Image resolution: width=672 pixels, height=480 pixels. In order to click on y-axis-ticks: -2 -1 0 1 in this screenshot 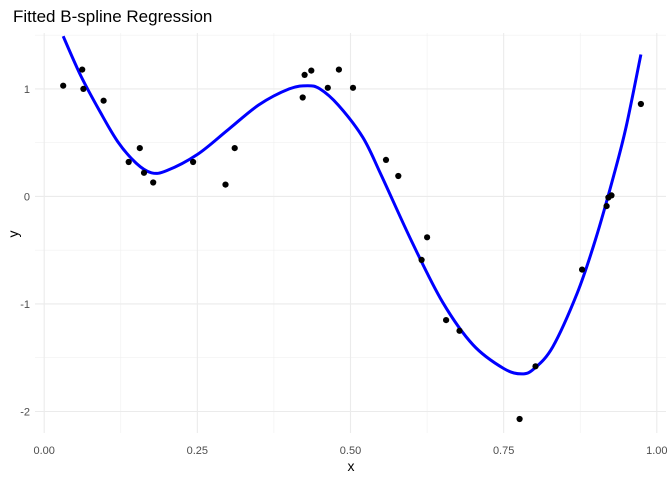, I will do `click(25, 251)`.